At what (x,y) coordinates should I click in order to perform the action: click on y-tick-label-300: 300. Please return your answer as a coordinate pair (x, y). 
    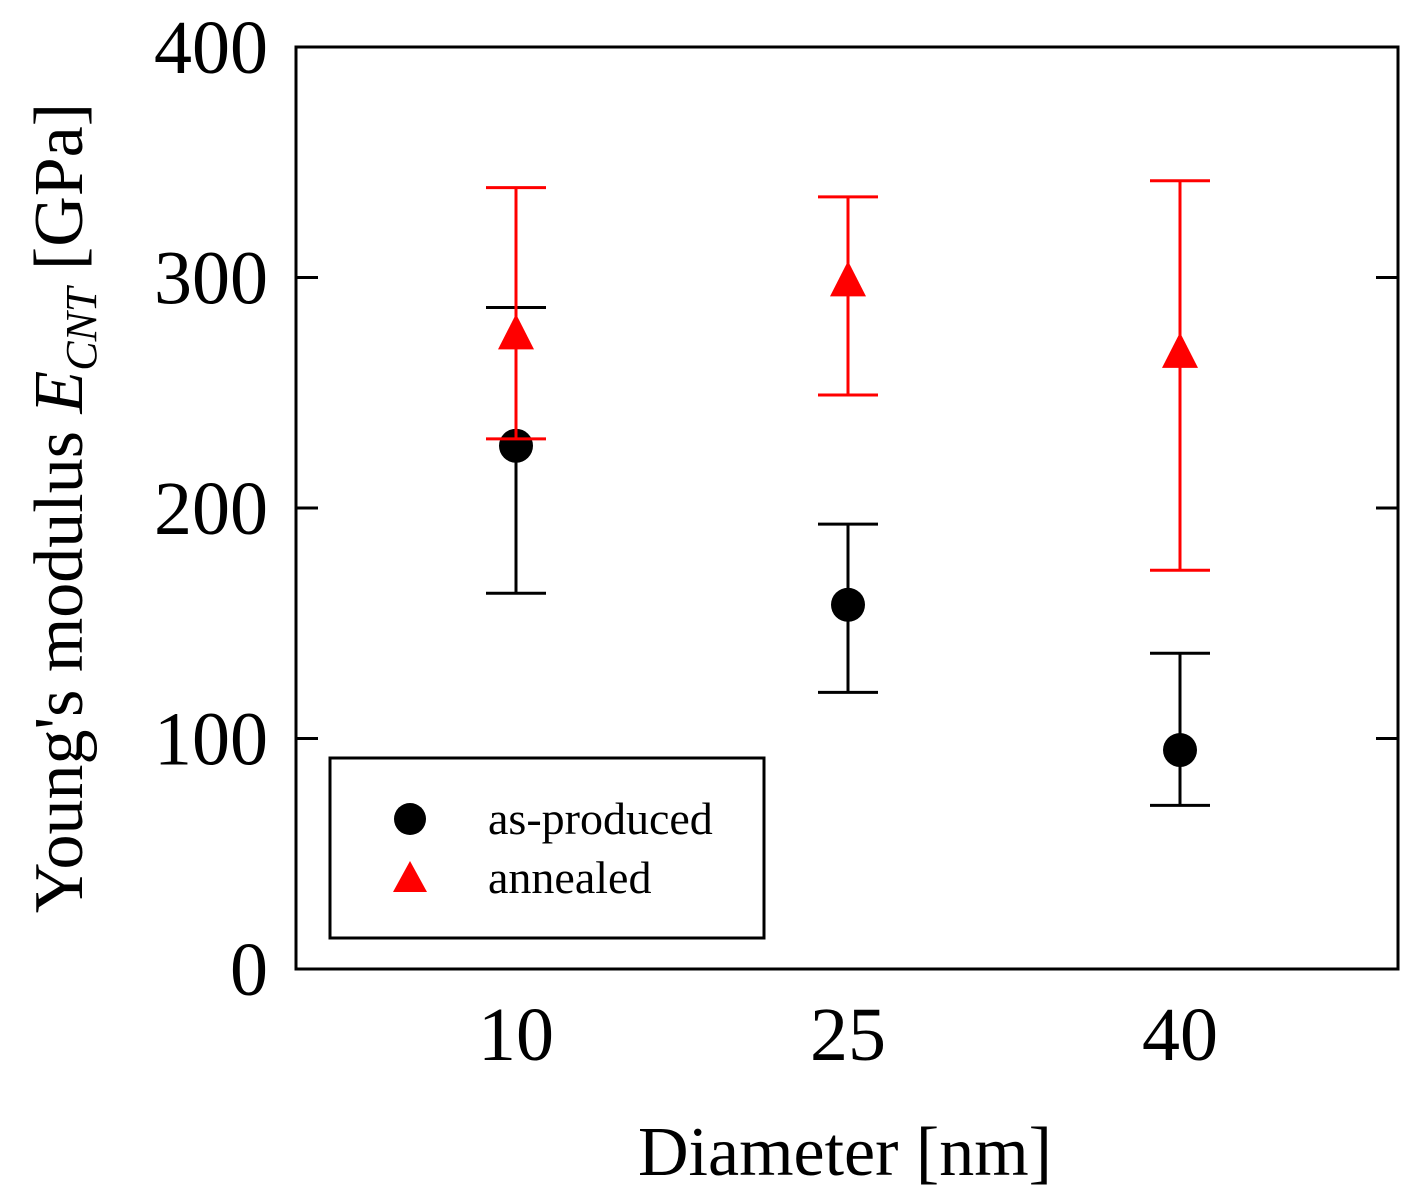
    Looking at the image, I should click on (211, 279).